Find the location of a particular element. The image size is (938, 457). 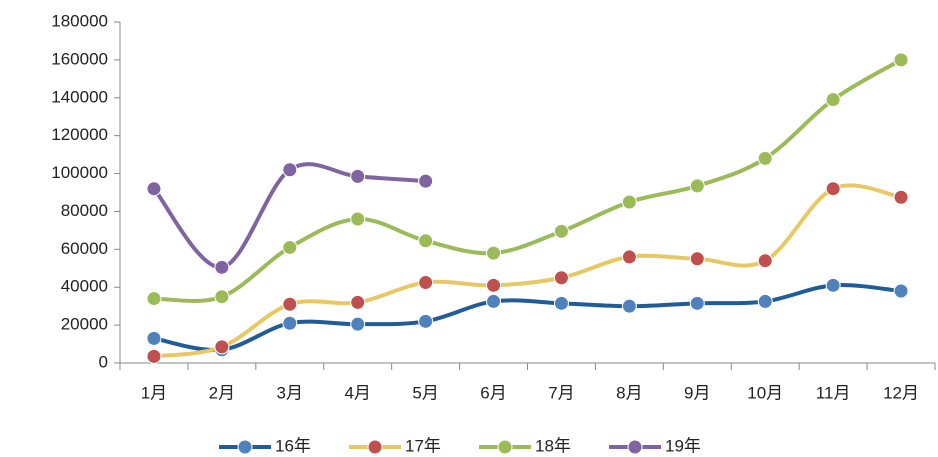

x-tick-label: 9月 is located at coordinates (697, 392).